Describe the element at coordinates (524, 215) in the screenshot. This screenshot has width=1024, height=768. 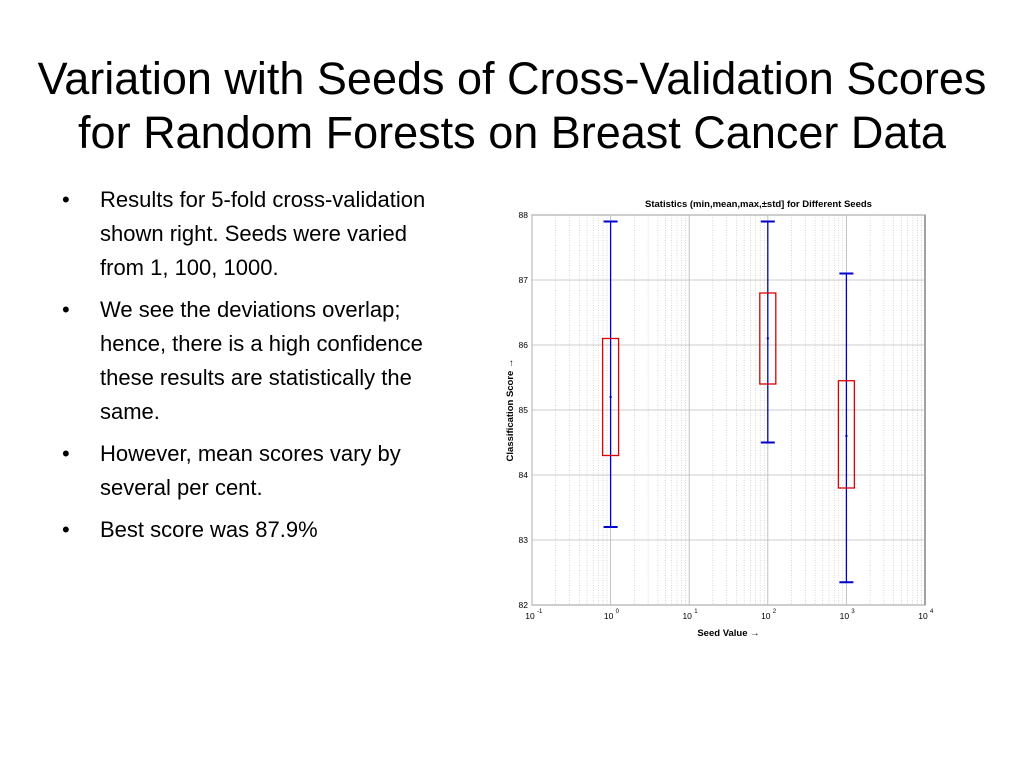
I see `y-tick-label: 88` at that location.